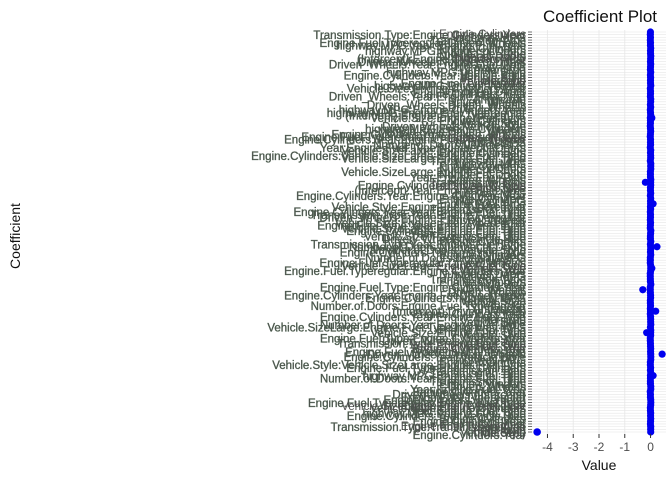  What do you see at coordinates (428, 135) in the screenshot?
I see `coefficient-tick-label: Engine.Cylinders:Year:Driven_Wheels` at bounding box center [428, 135].